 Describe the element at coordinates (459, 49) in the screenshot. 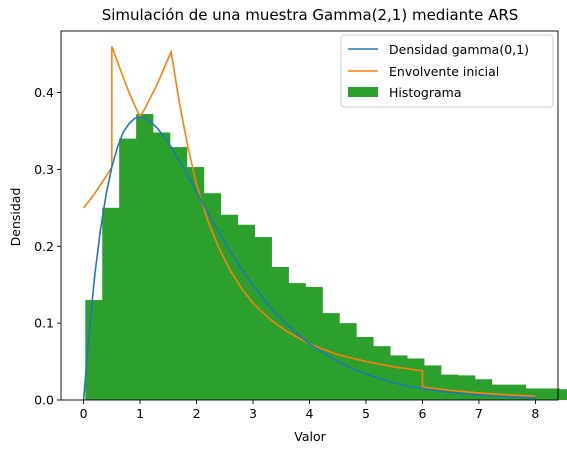

I see `legend-density-label: Densidad gamma(0,1)` at that location.